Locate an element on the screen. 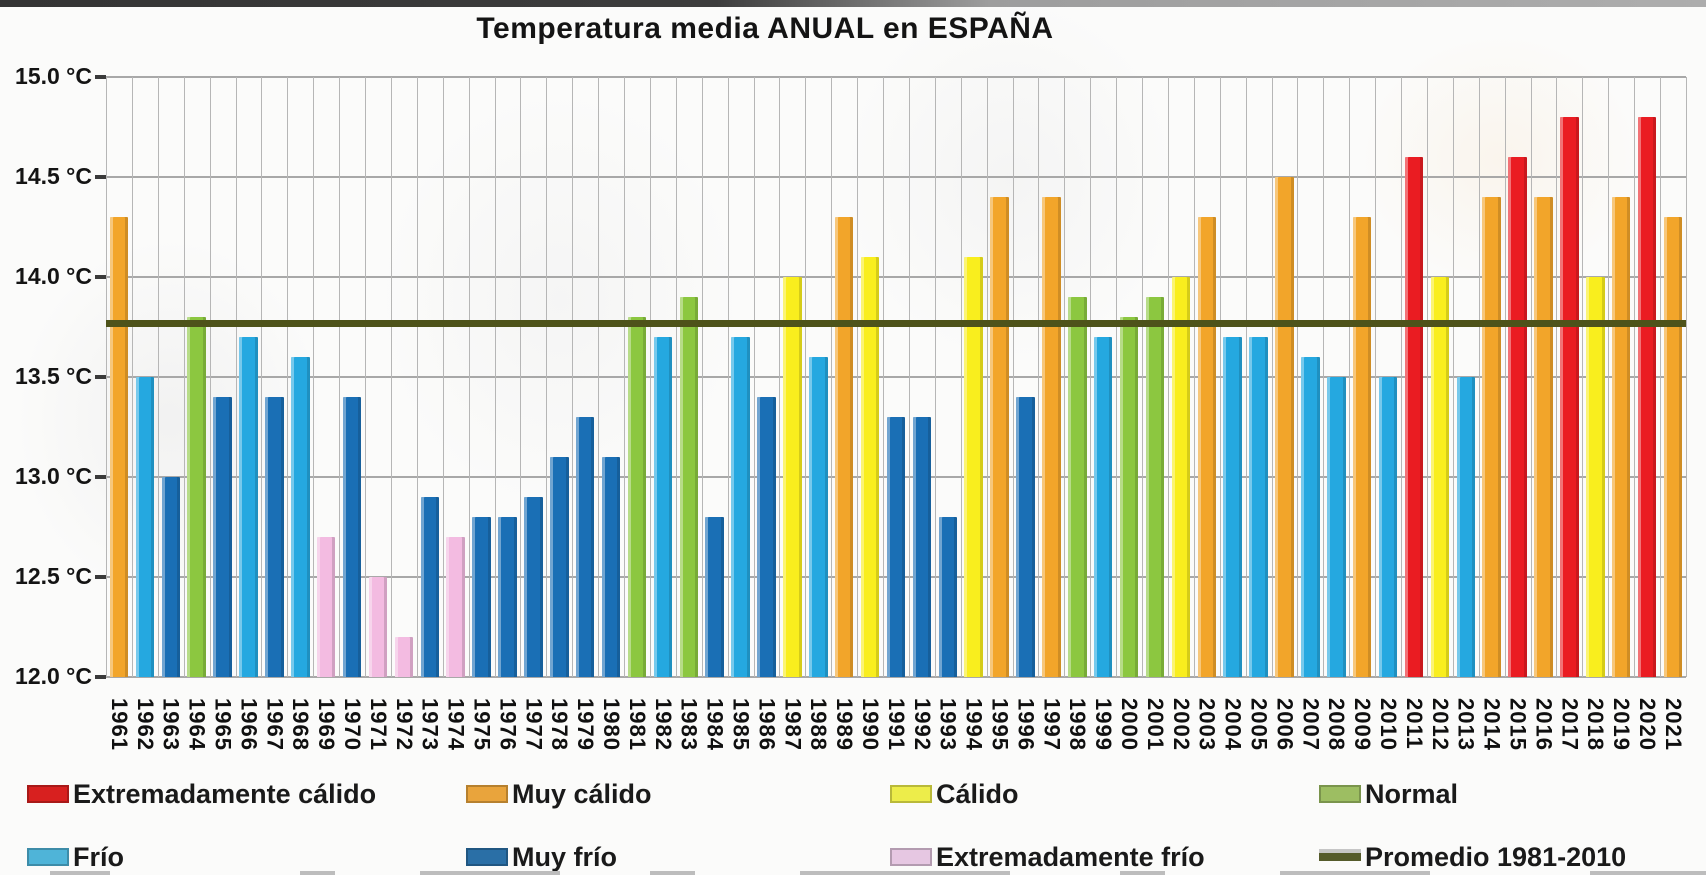 This screenshot has width=1706, height=875. x-axis-label-1992: 1992 is located at coordinates (922, 724).